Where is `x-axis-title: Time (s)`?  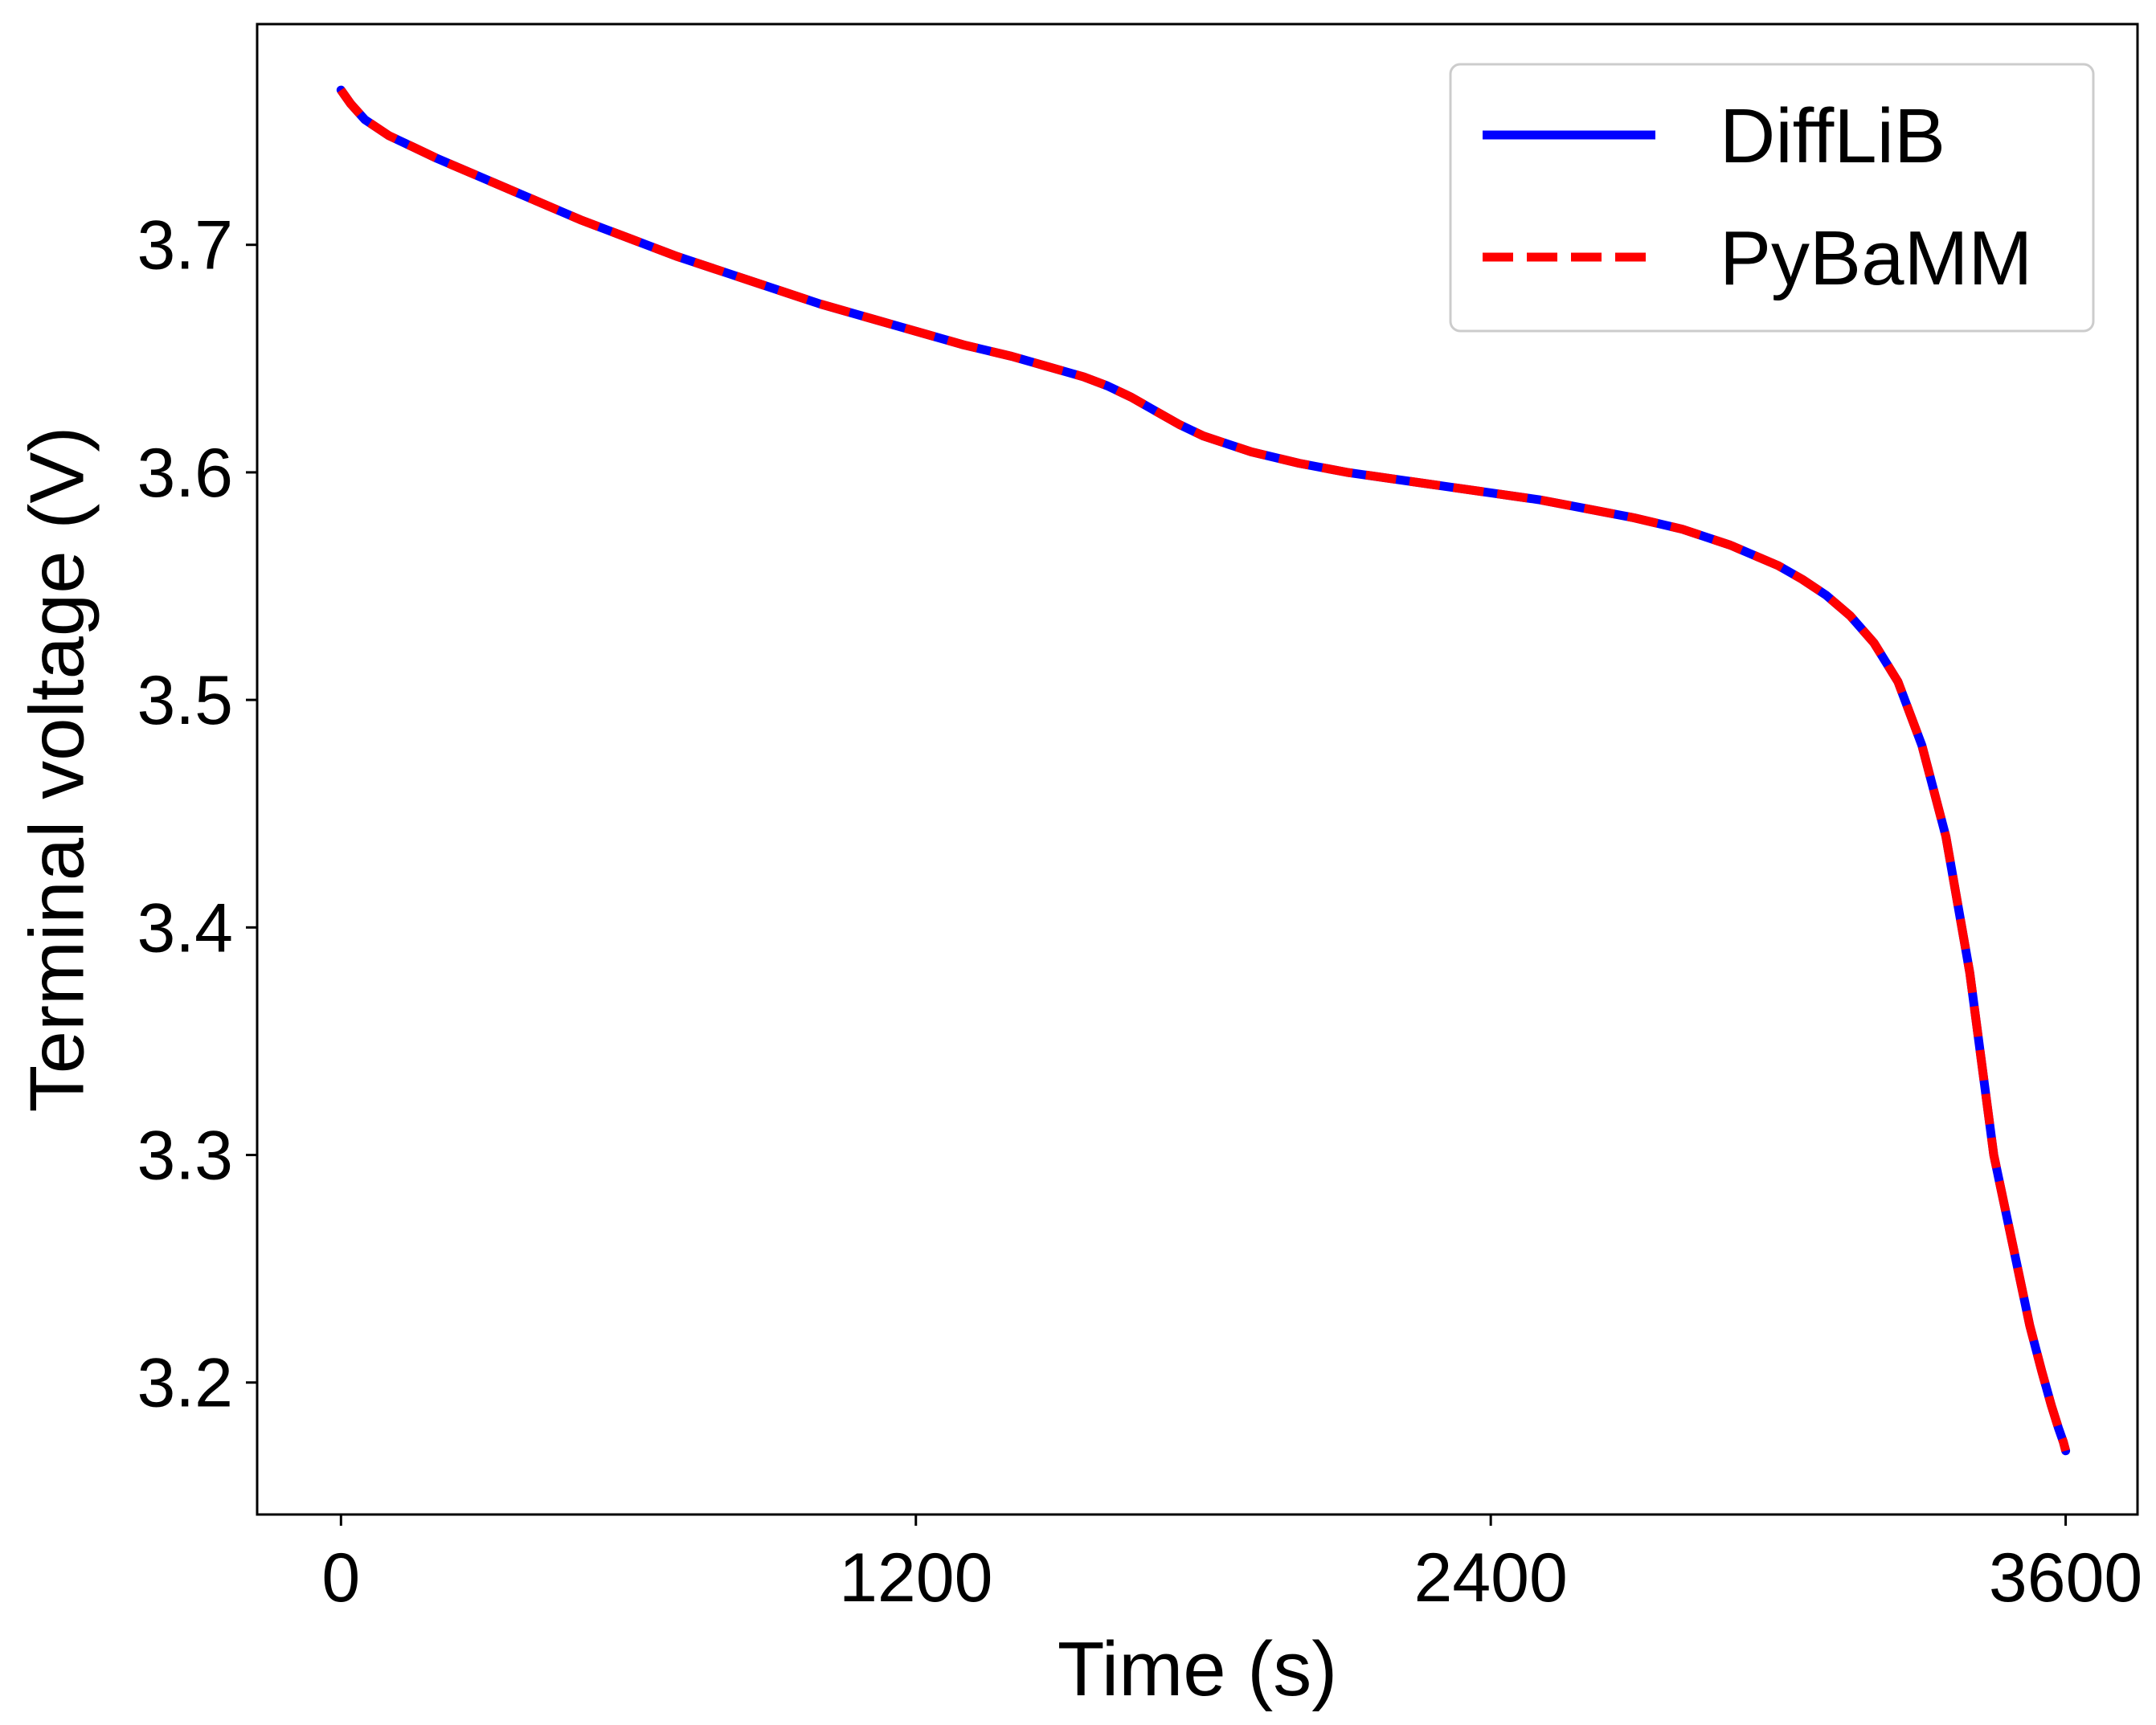 x-axis-title: Time (s) is located at coordinates (1197, 1669).